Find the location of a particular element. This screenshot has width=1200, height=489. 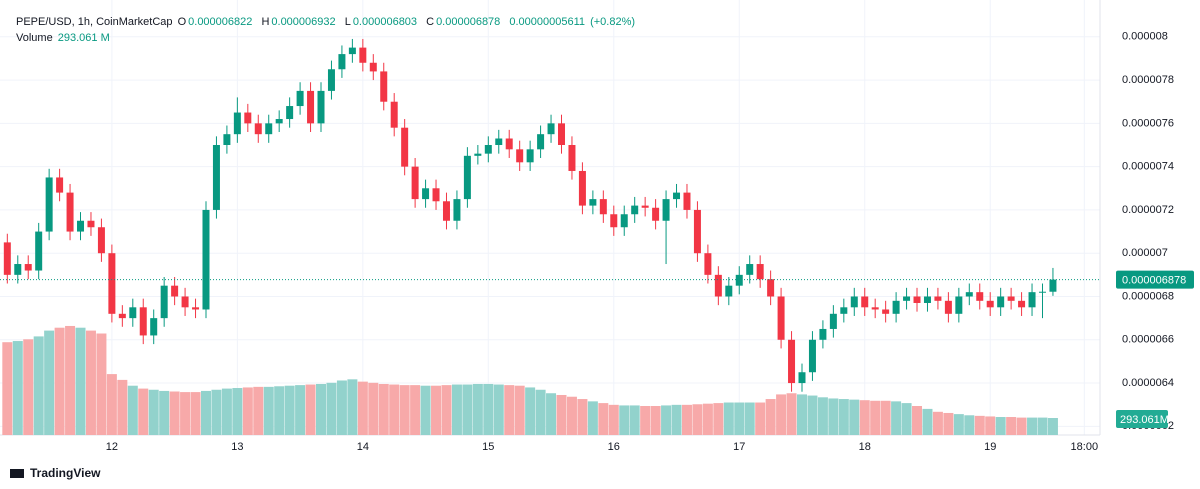

ohlc-value: 0.000006803 is located at coordinates (385, 22).